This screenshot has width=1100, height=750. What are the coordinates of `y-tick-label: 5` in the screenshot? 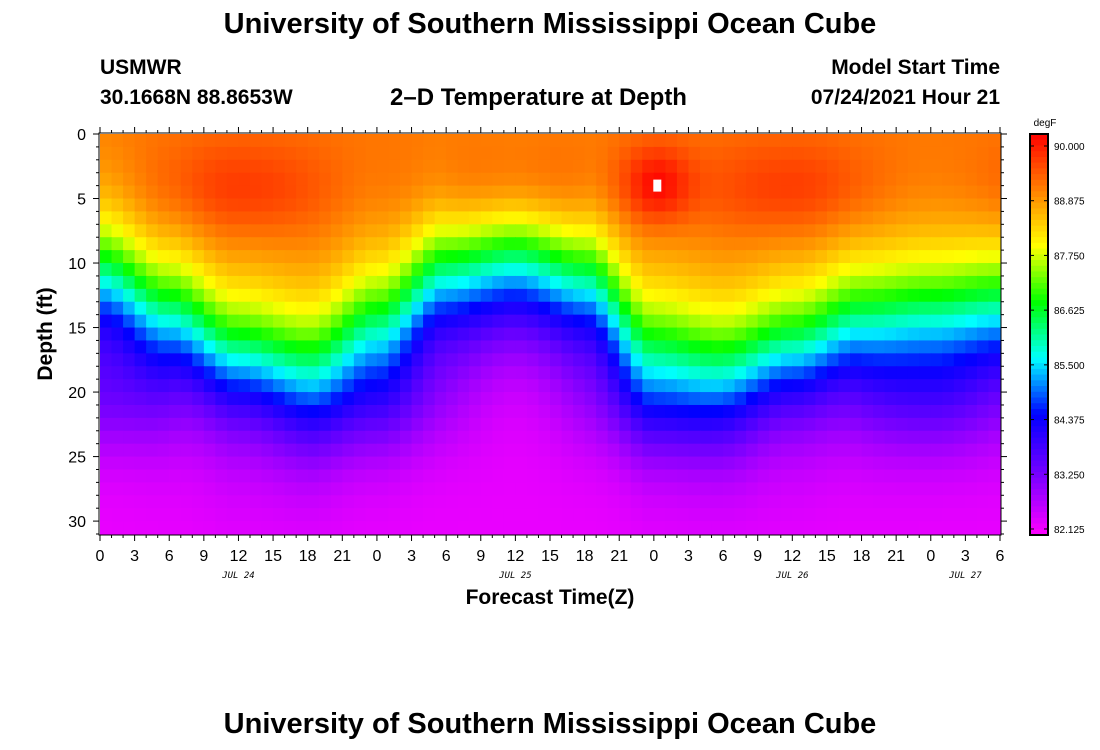 It's located at (81, 200).